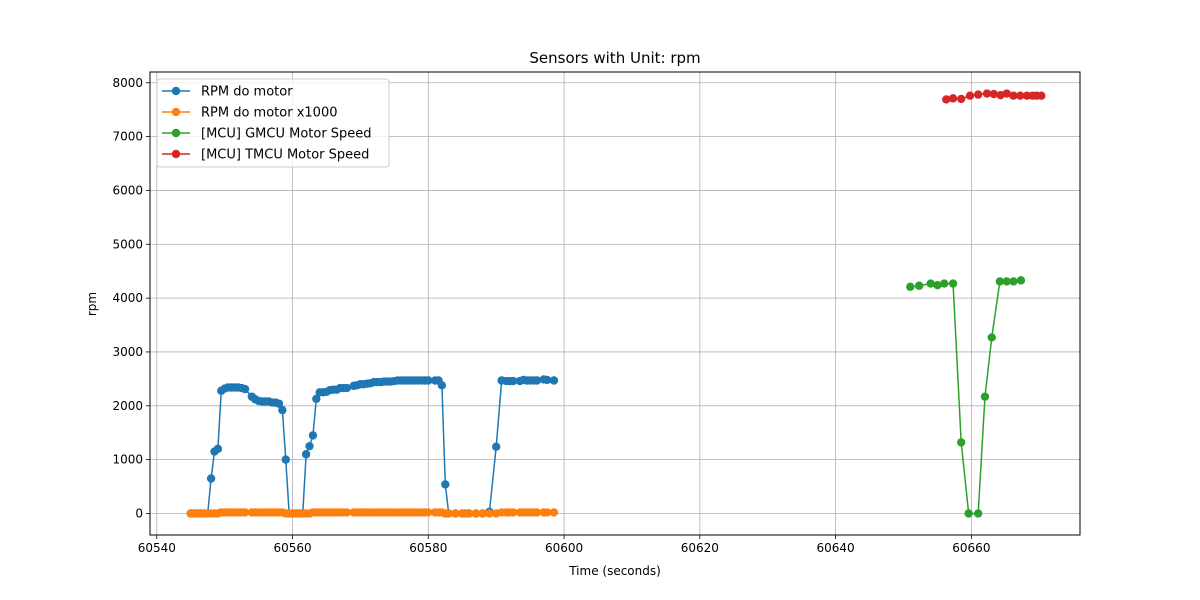 The width and height of the screenshot is (1200, 600). Describe the element at coordinates (127, 244) in the screenshot. I see `y-tick-label: 5000` at that location.